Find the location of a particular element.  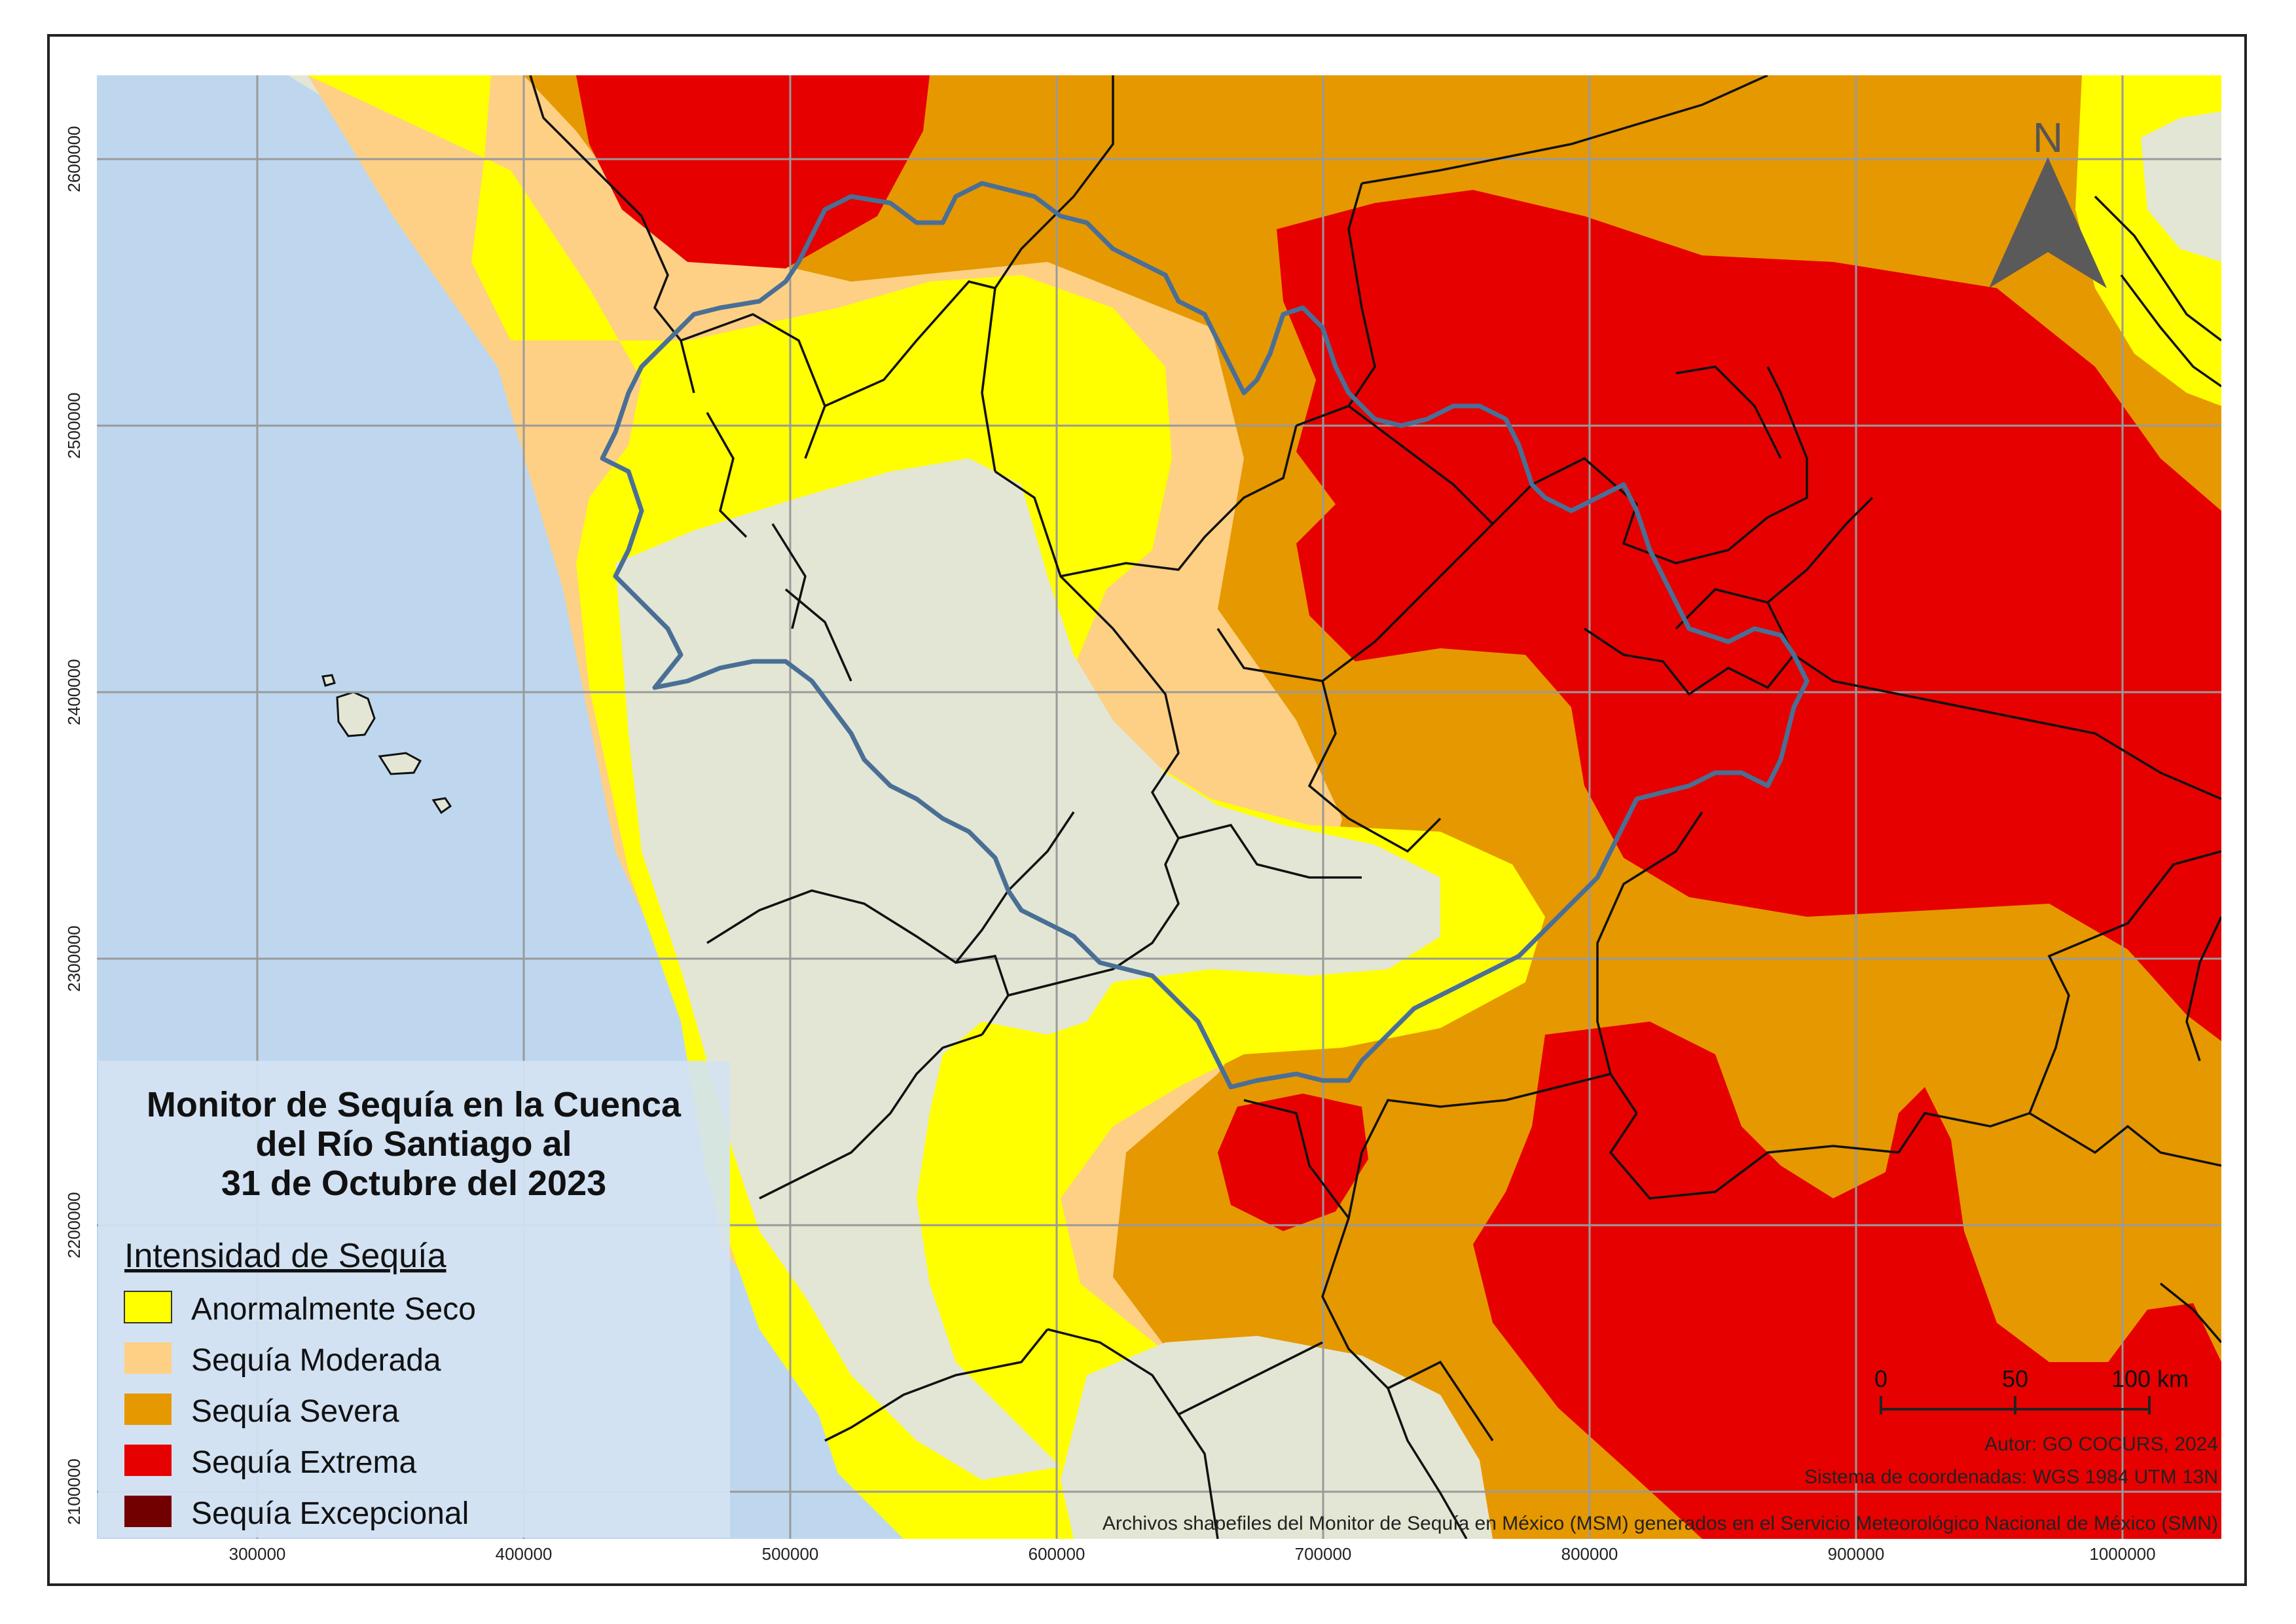

legend-label: Sequía Severa is located at coordinates (295, 1411).